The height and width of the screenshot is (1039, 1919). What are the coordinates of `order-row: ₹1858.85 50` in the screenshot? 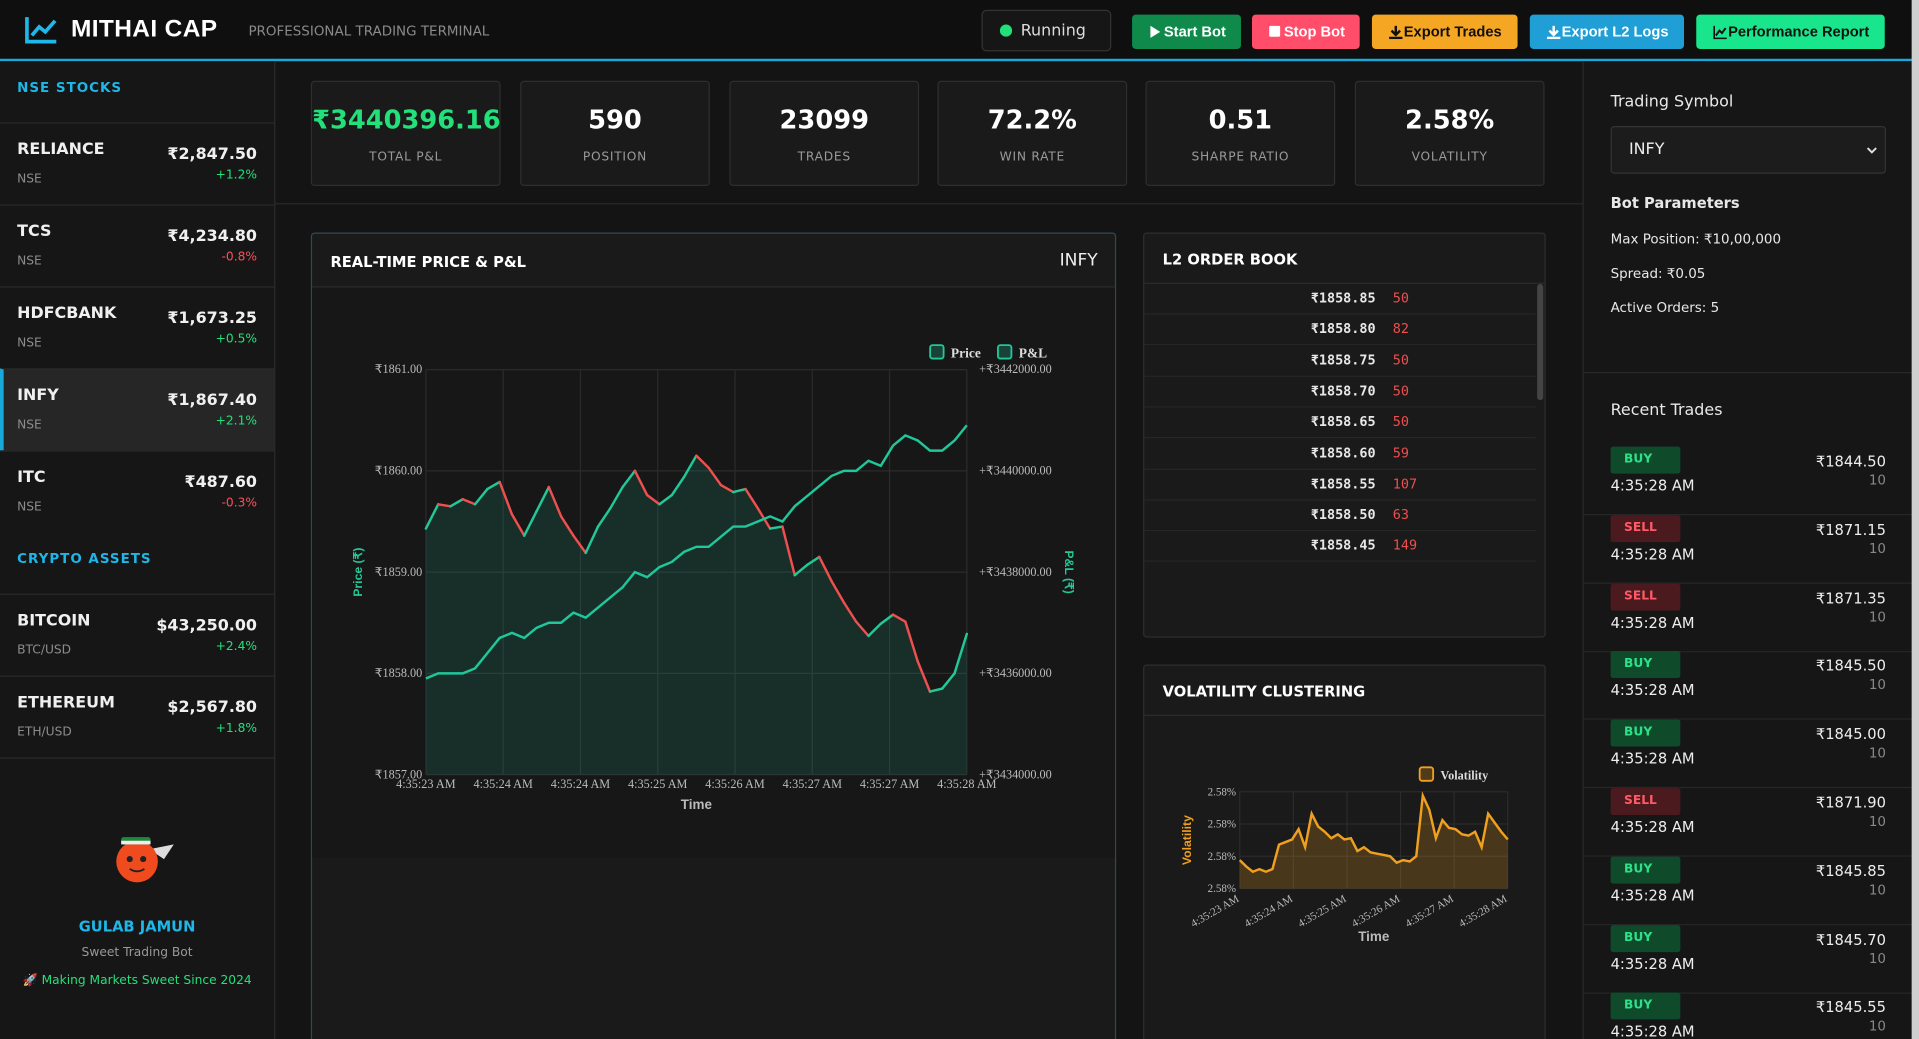 It's located at (1340, 299).